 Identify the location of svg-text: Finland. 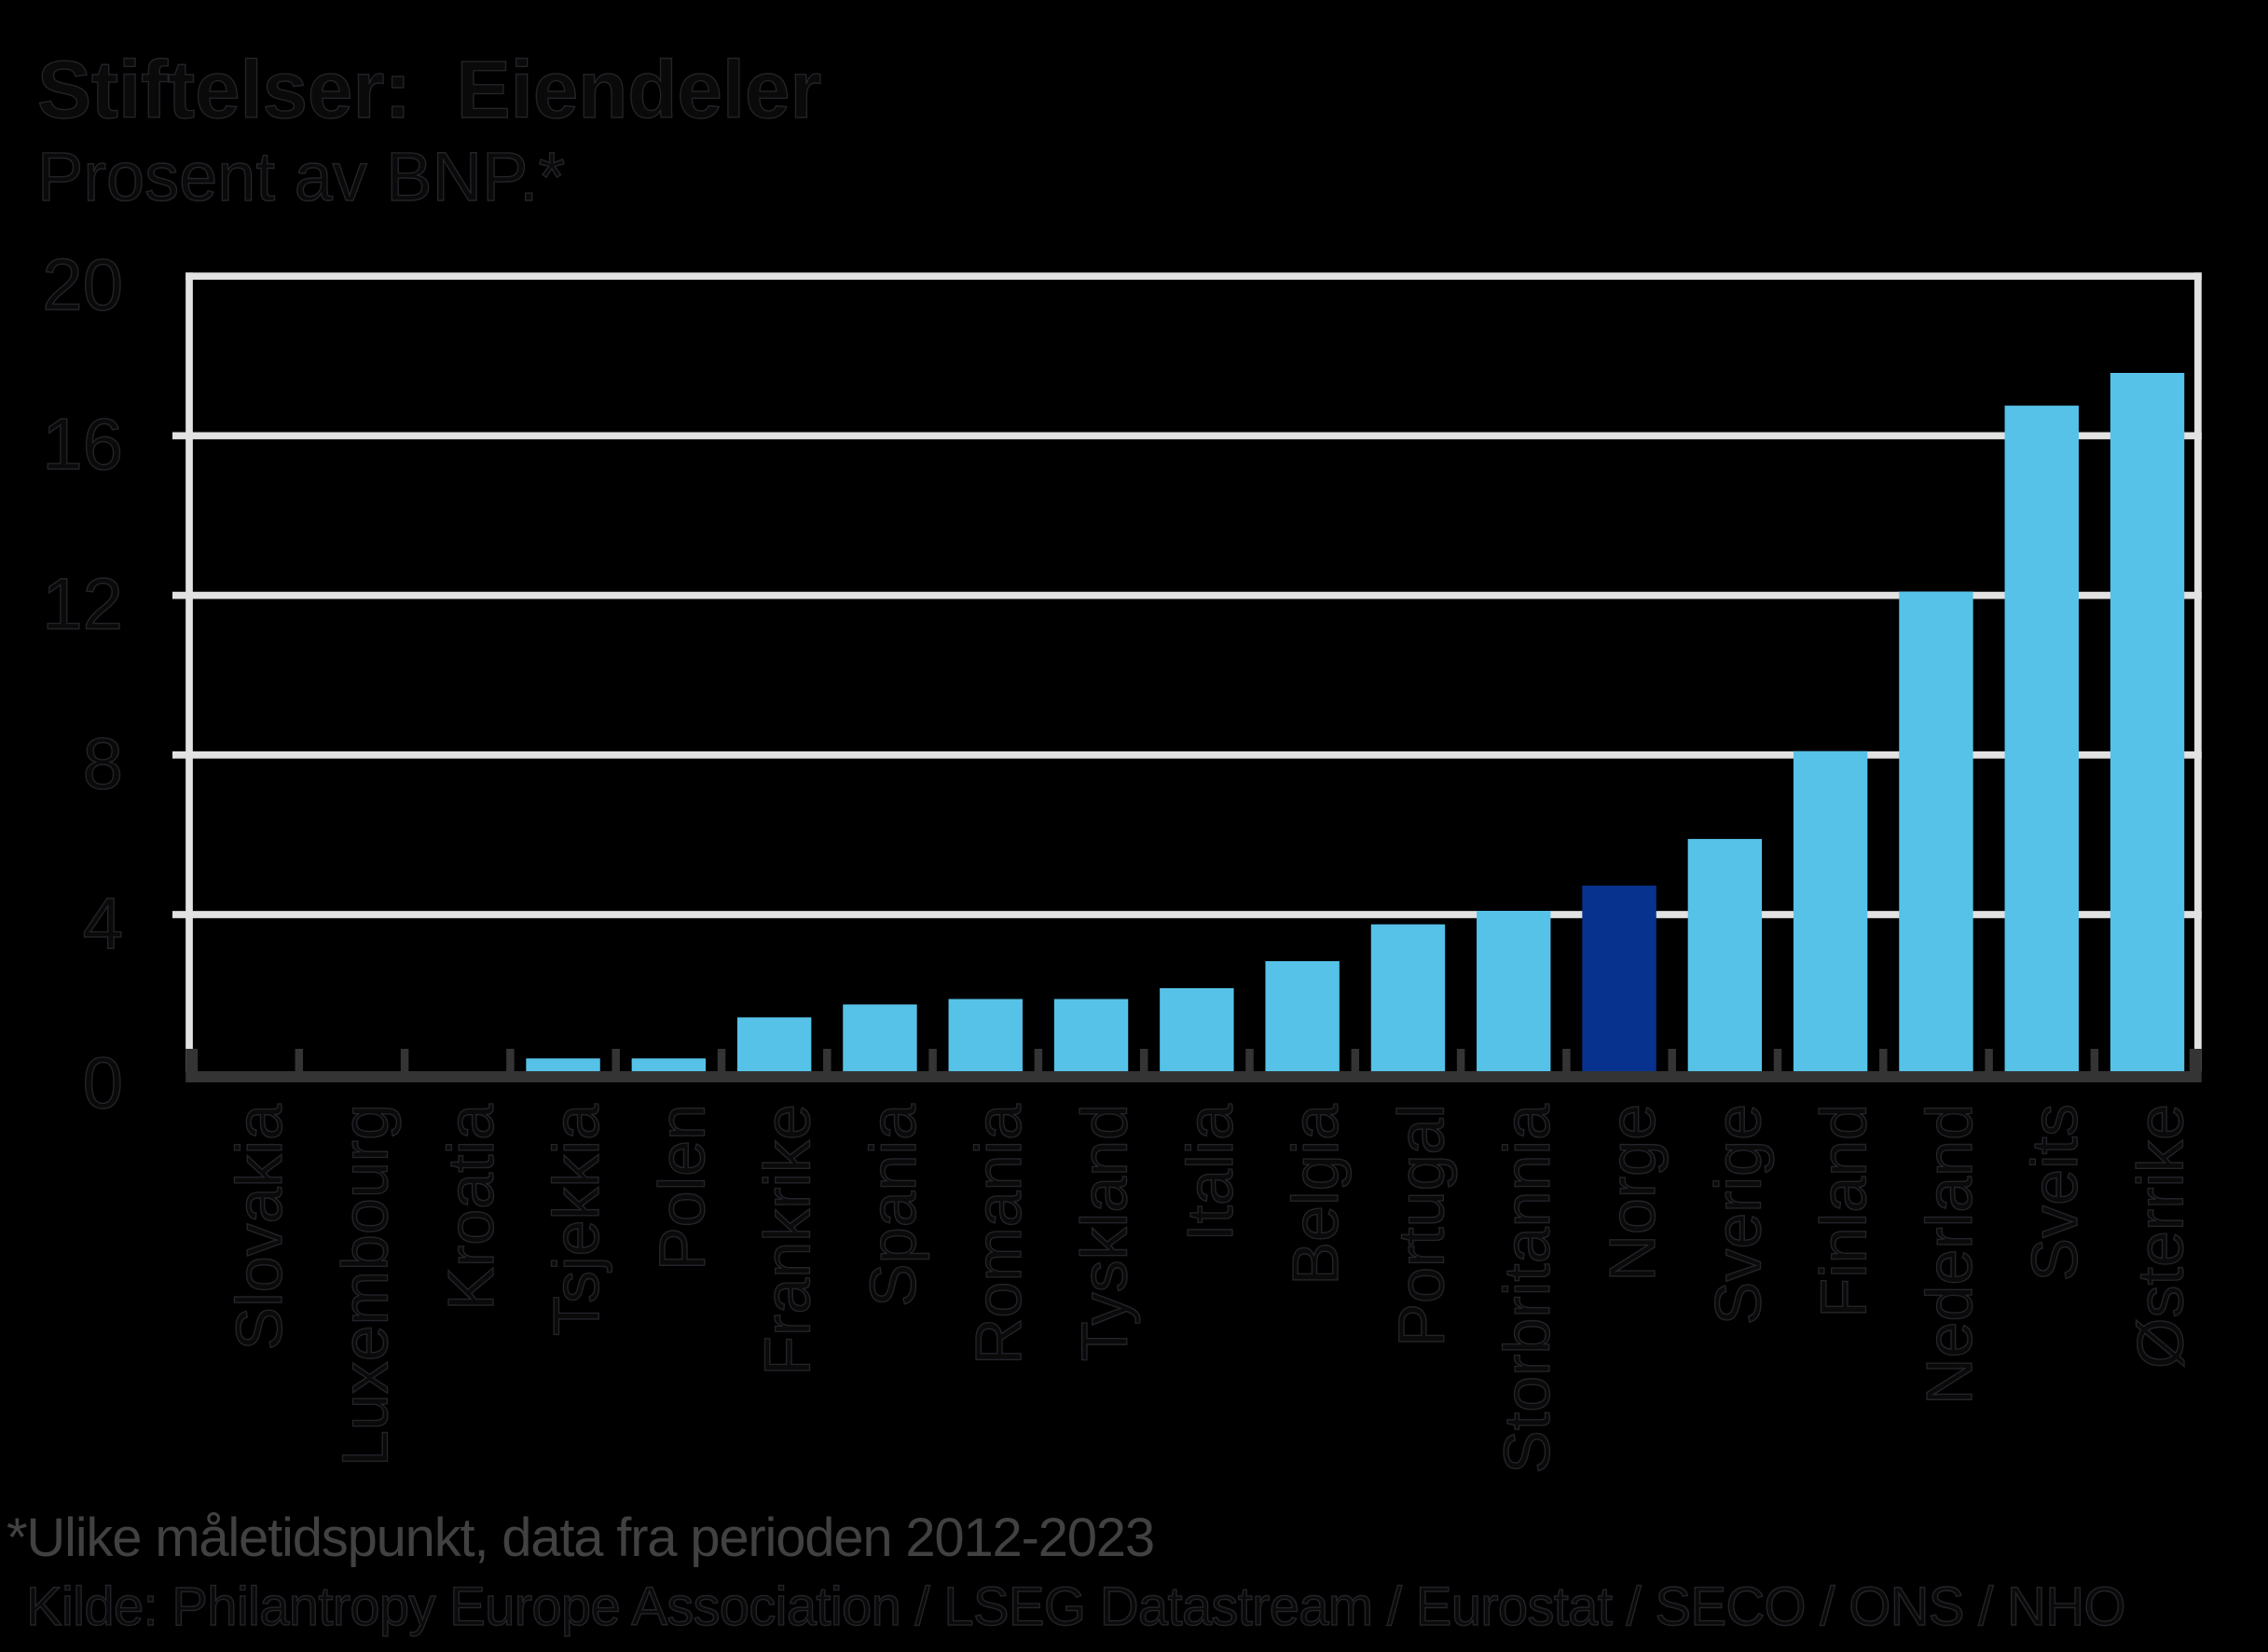
(1844, 1211).